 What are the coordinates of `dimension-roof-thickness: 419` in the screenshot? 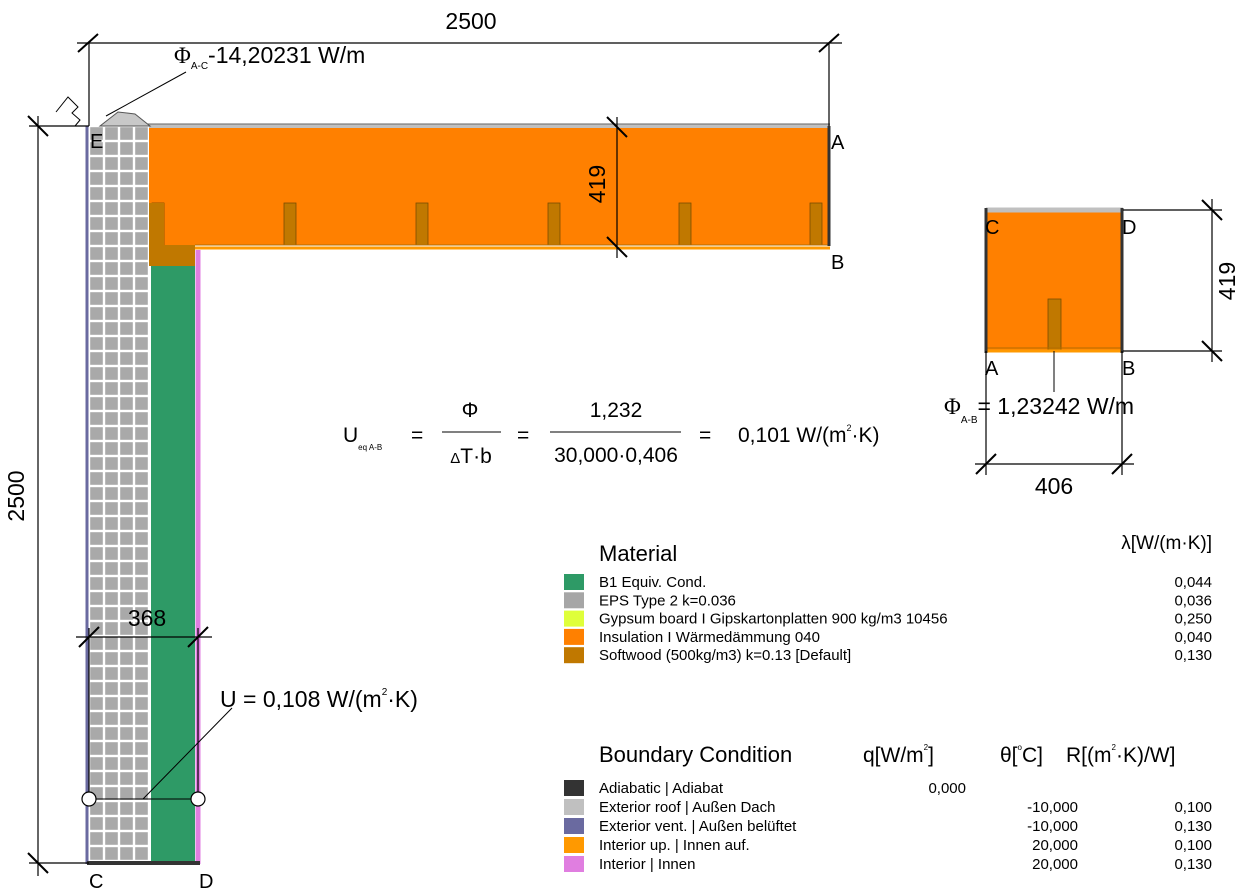 It's located at (606, 187).